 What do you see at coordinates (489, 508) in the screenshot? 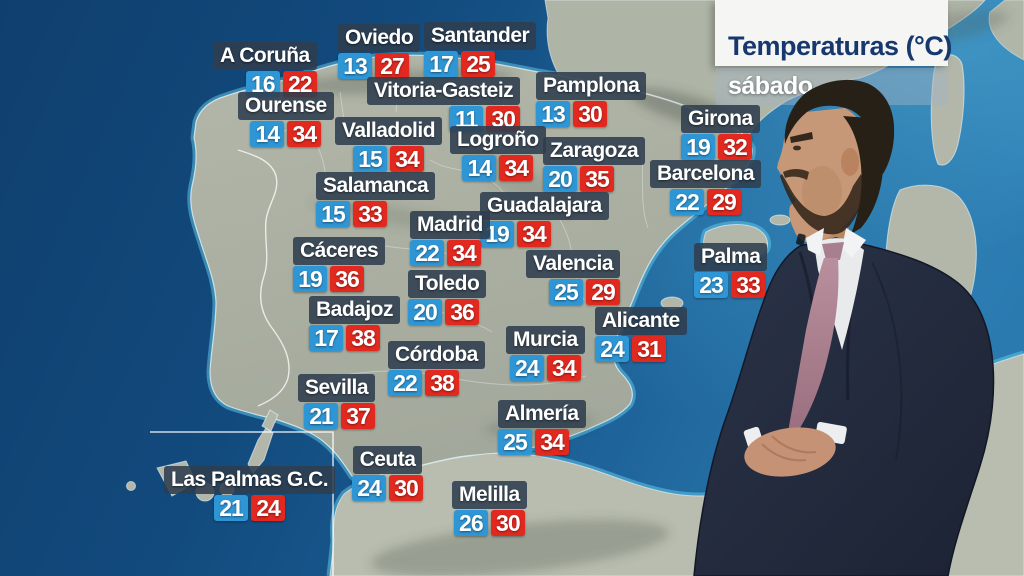
I see `city-label: Melilla 26 30` at bounding box center [489, 508].